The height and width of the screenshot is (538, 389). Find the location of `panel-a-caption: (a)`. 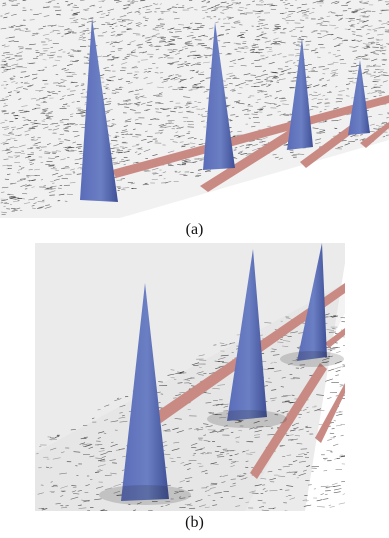

panel-a-caption: (a) is located at coordinates (194, 229).